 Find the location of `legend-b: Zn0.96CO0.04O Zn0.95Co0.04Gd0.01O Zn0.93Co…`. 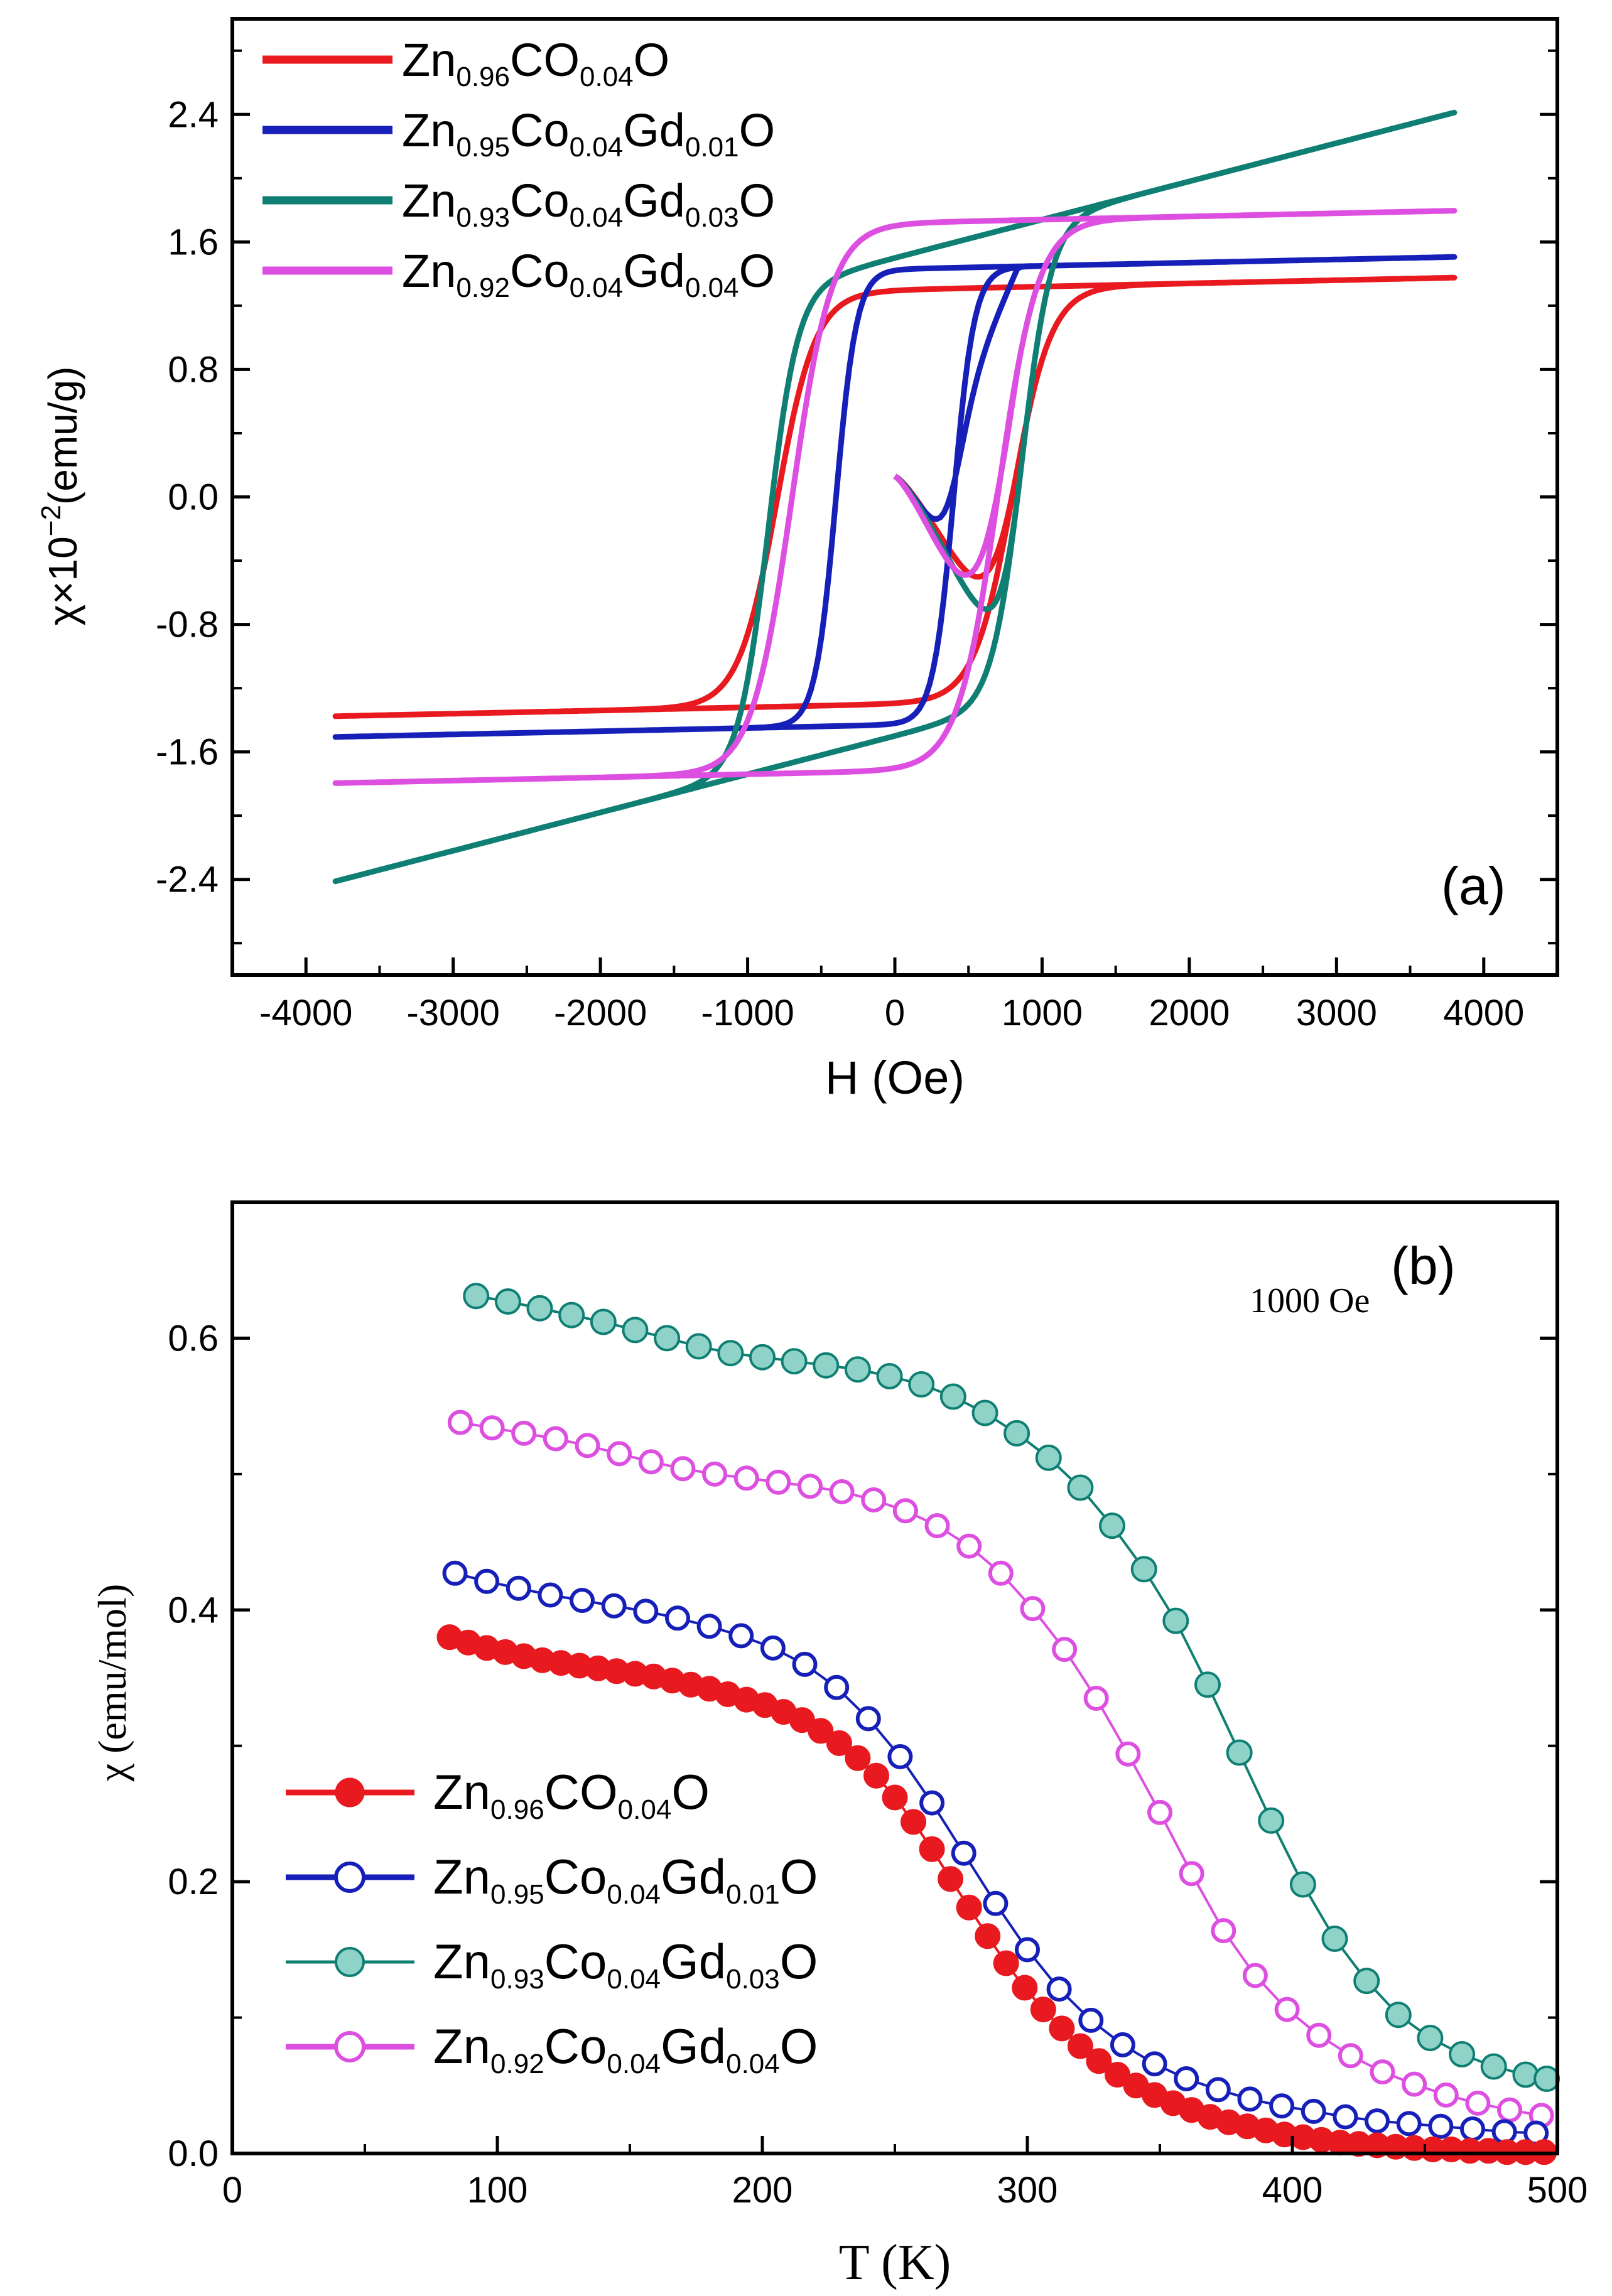

legend-b: Zn0.96CO0.04O Zn0.95Co0.04Gd0.01O Zn0.93Co… is located at coordinates (552, 1922).